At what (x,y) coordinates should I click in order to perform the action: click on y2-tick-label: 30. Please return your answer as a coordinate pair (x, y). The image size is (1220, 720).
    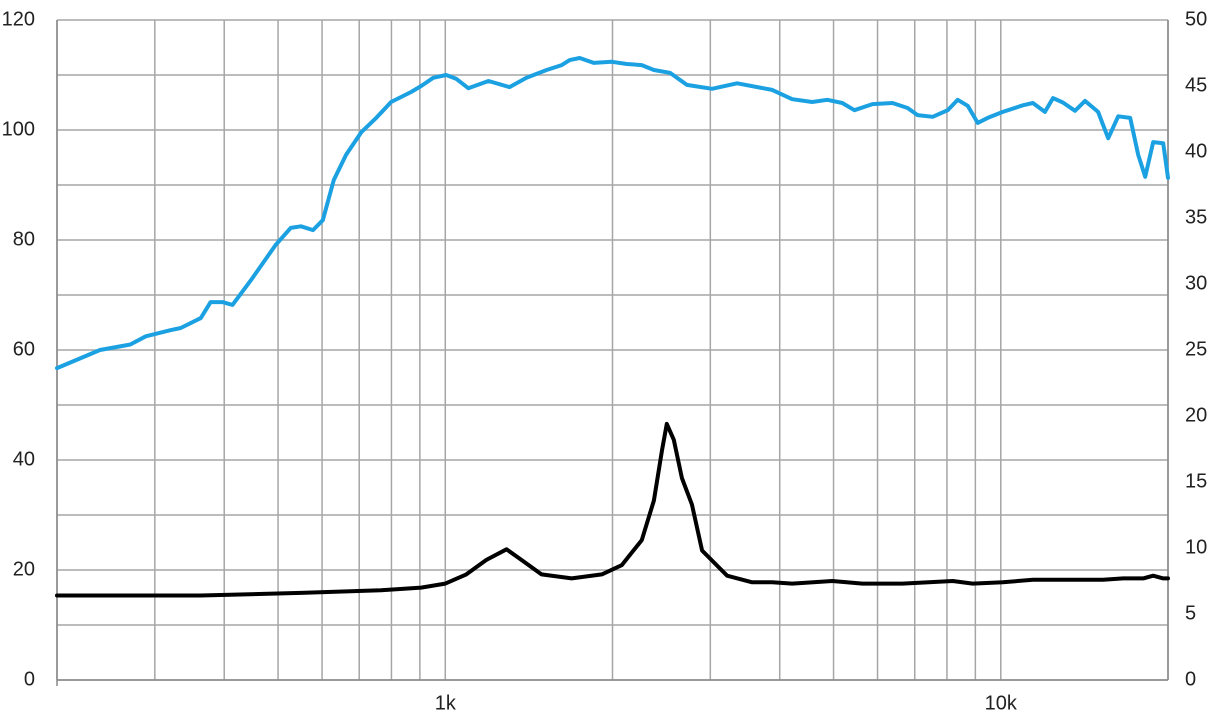
    Looking at the image, I should click on (1196, 283).